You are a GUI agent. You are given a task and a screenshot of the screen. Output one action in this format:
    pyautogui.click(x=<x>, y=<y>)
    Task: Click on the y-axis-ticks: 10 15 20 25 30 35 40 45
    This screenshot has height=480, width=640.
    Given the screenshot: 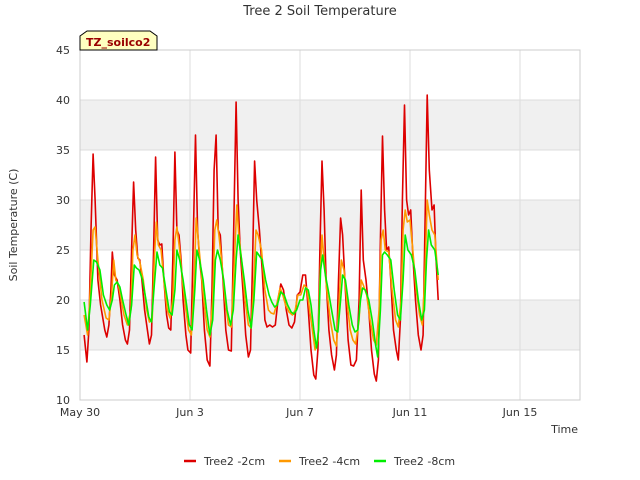 What is the action you would take?
    pyautogui.click(x=63, y=225)
    